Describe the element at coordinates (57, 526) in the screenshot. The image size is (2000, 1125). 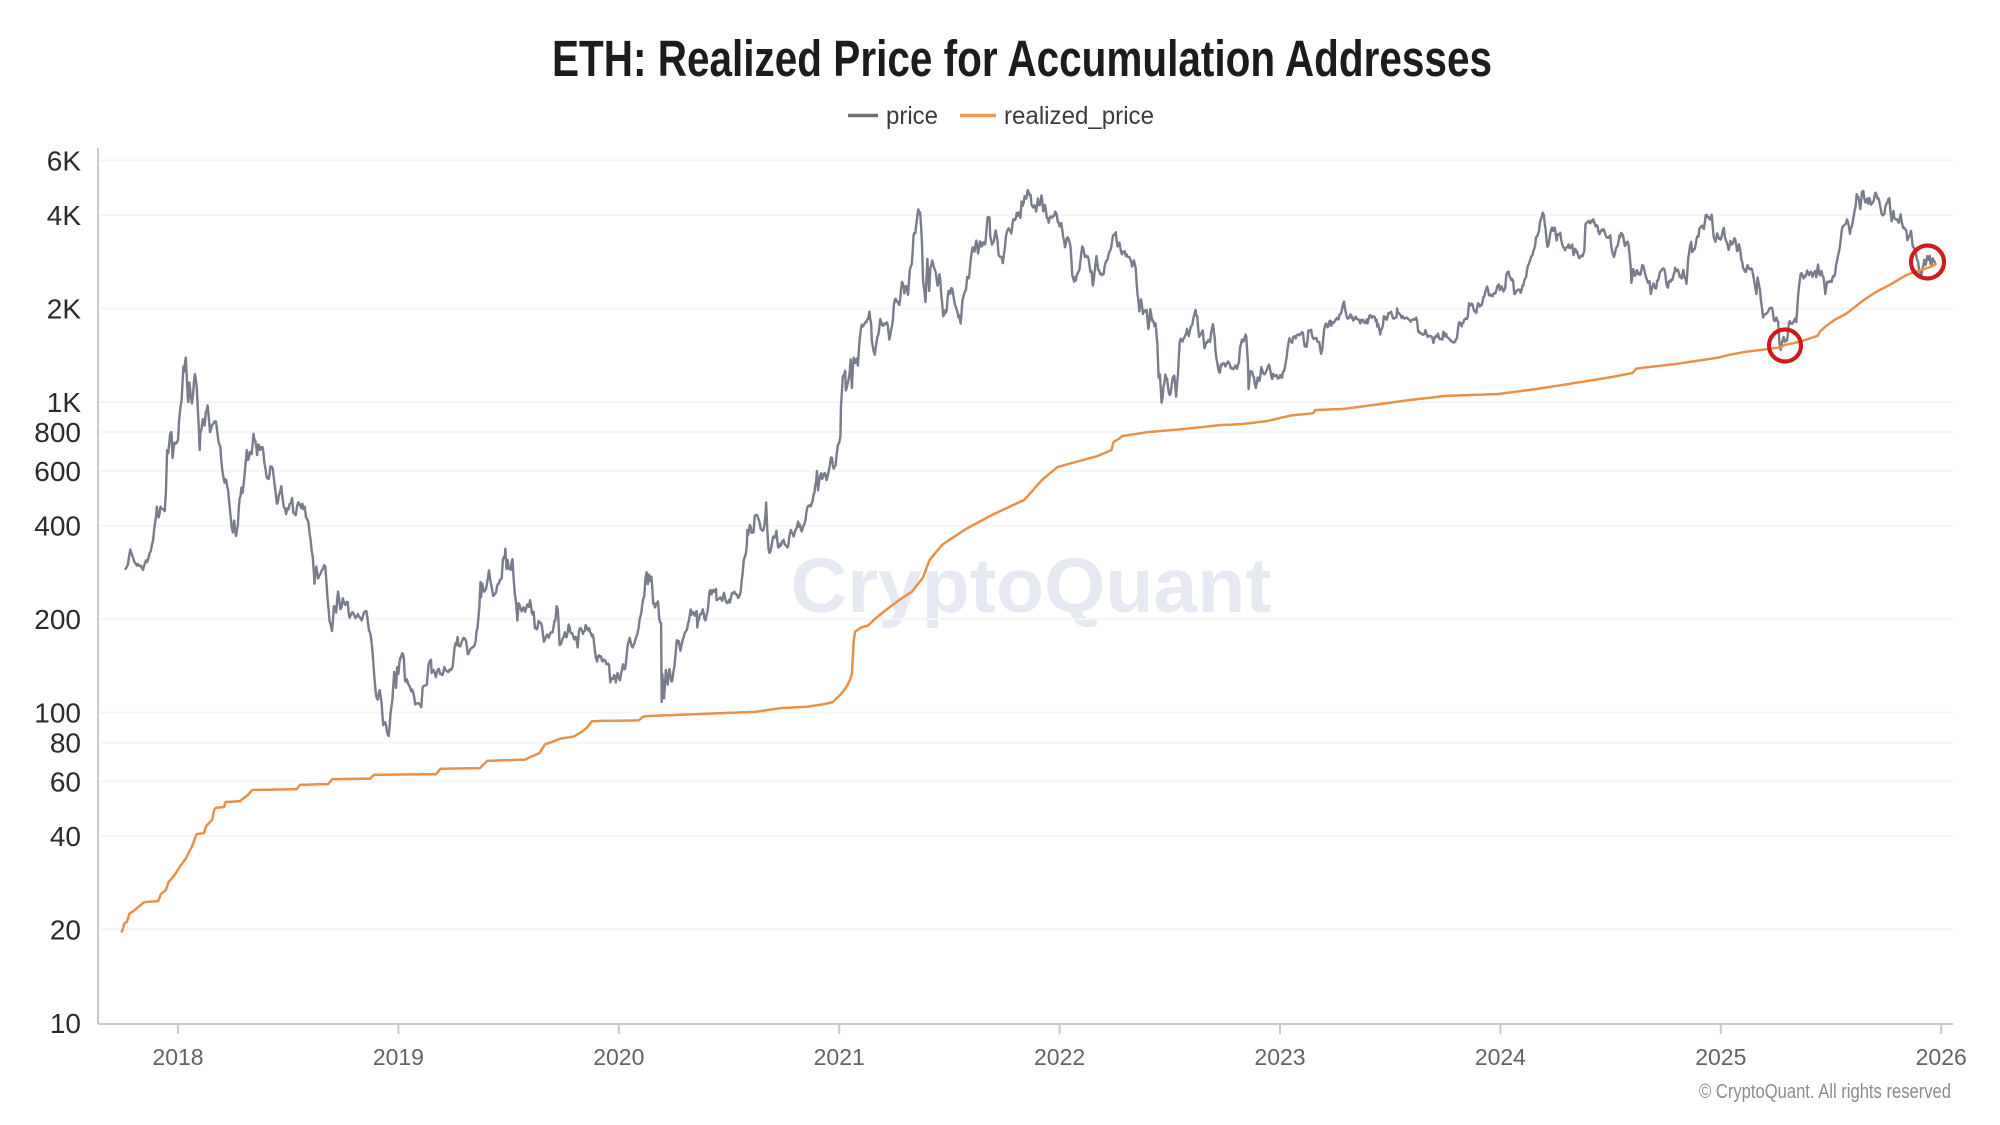
I see `svg-text: 400` at that location.